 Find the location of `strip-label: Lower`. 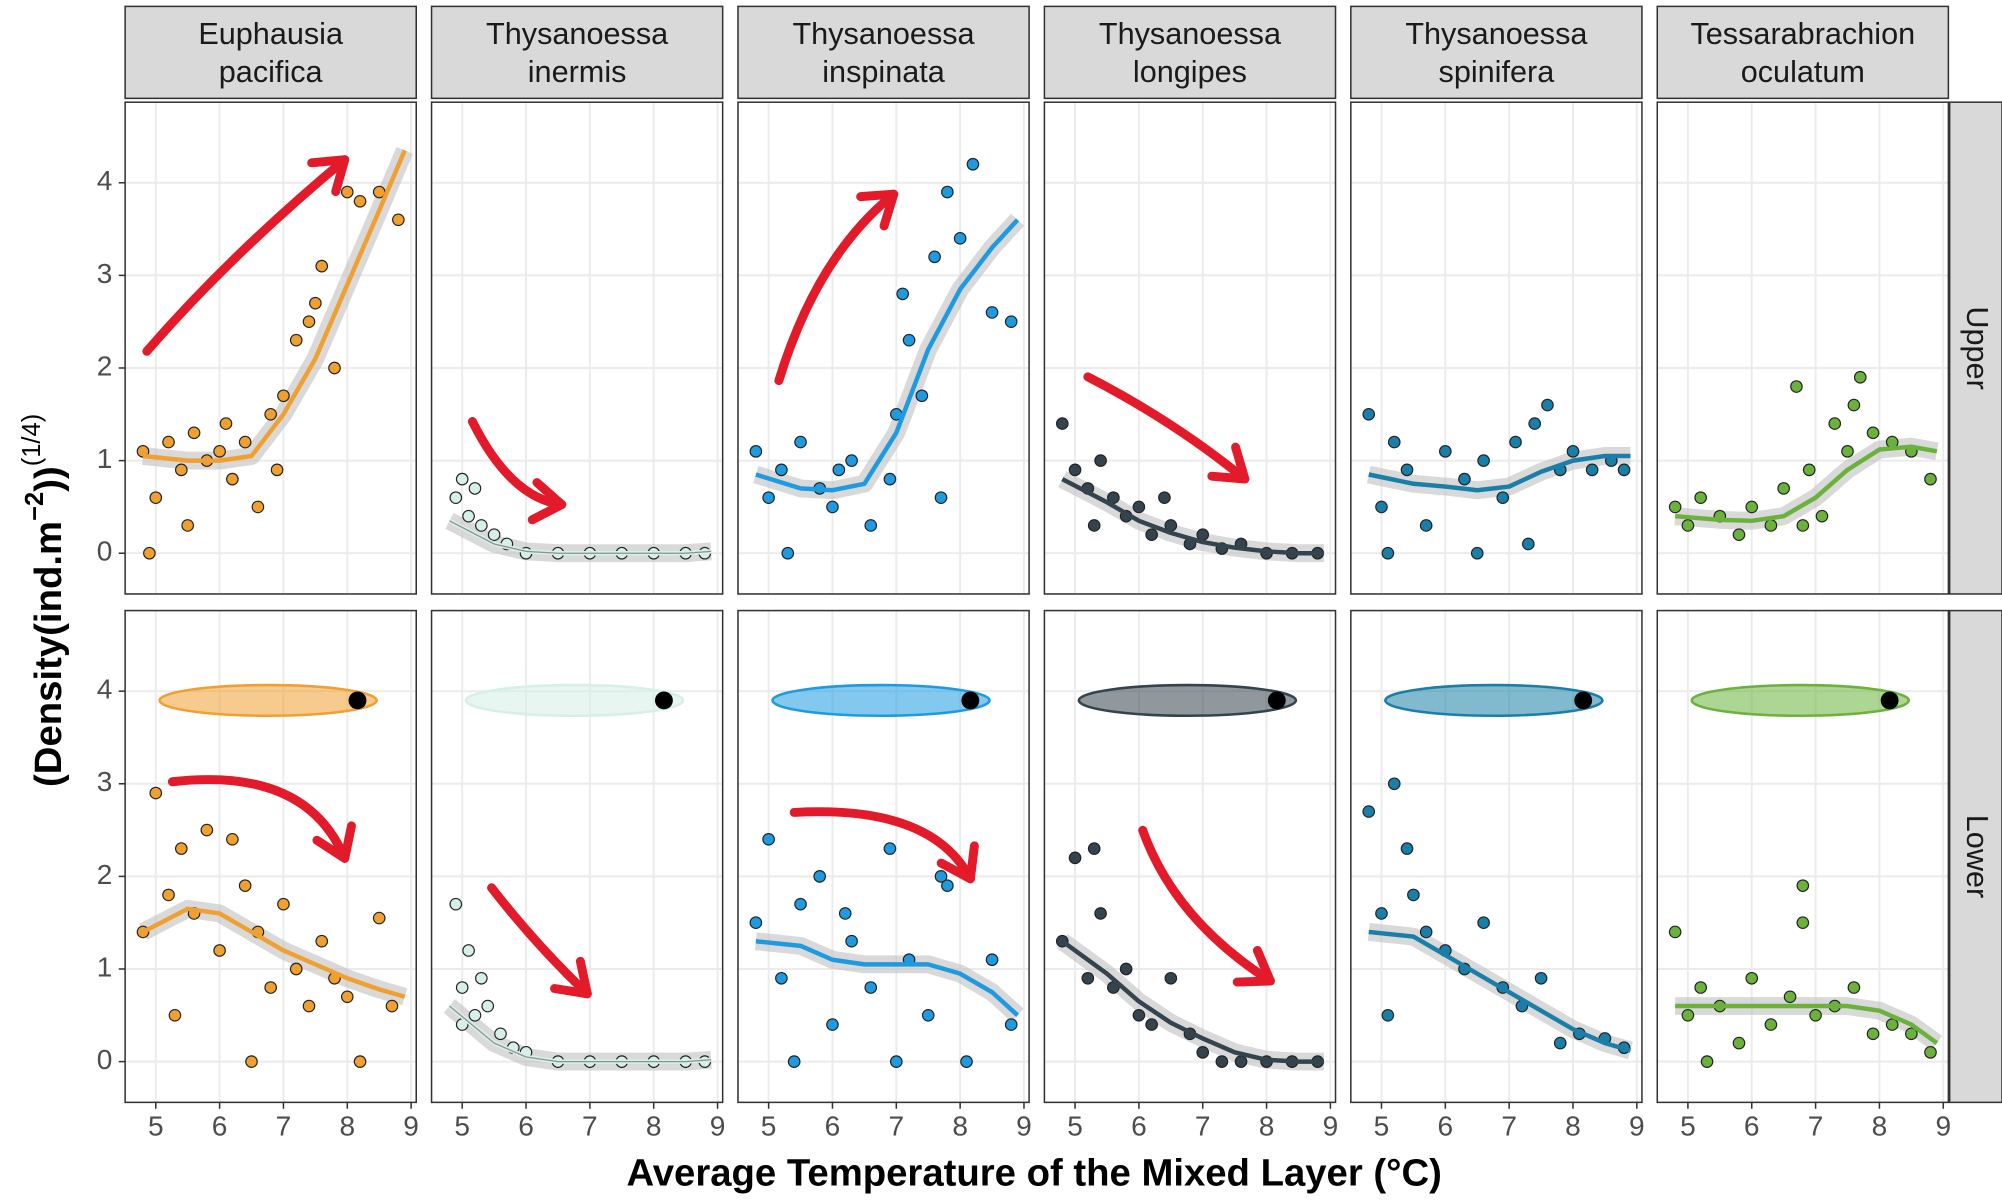

strip-label: Lower is located at coordinates (1977, 856).